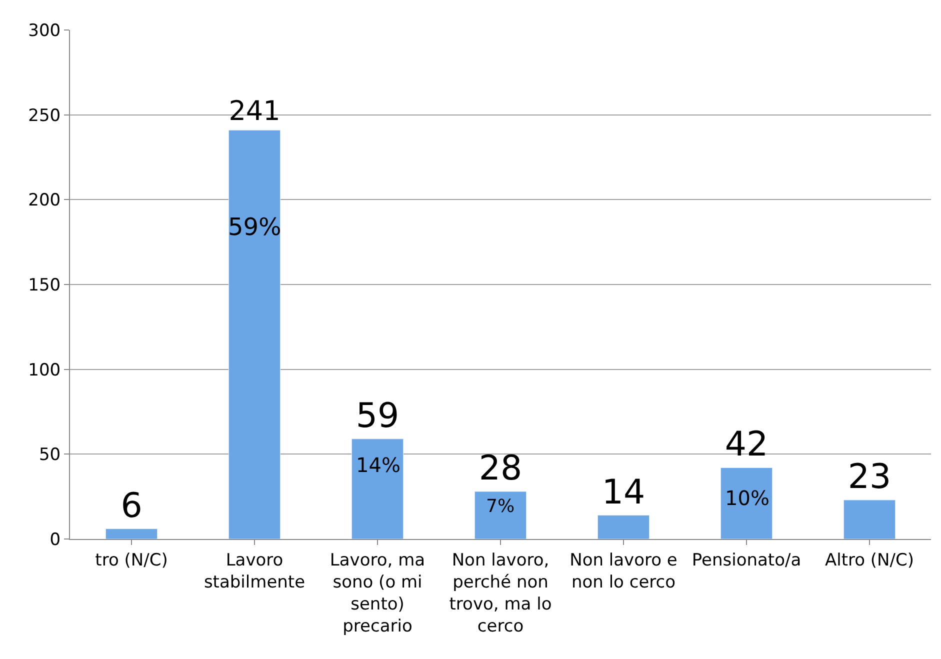  I want to click on data-label: 59, so click(378, 416).